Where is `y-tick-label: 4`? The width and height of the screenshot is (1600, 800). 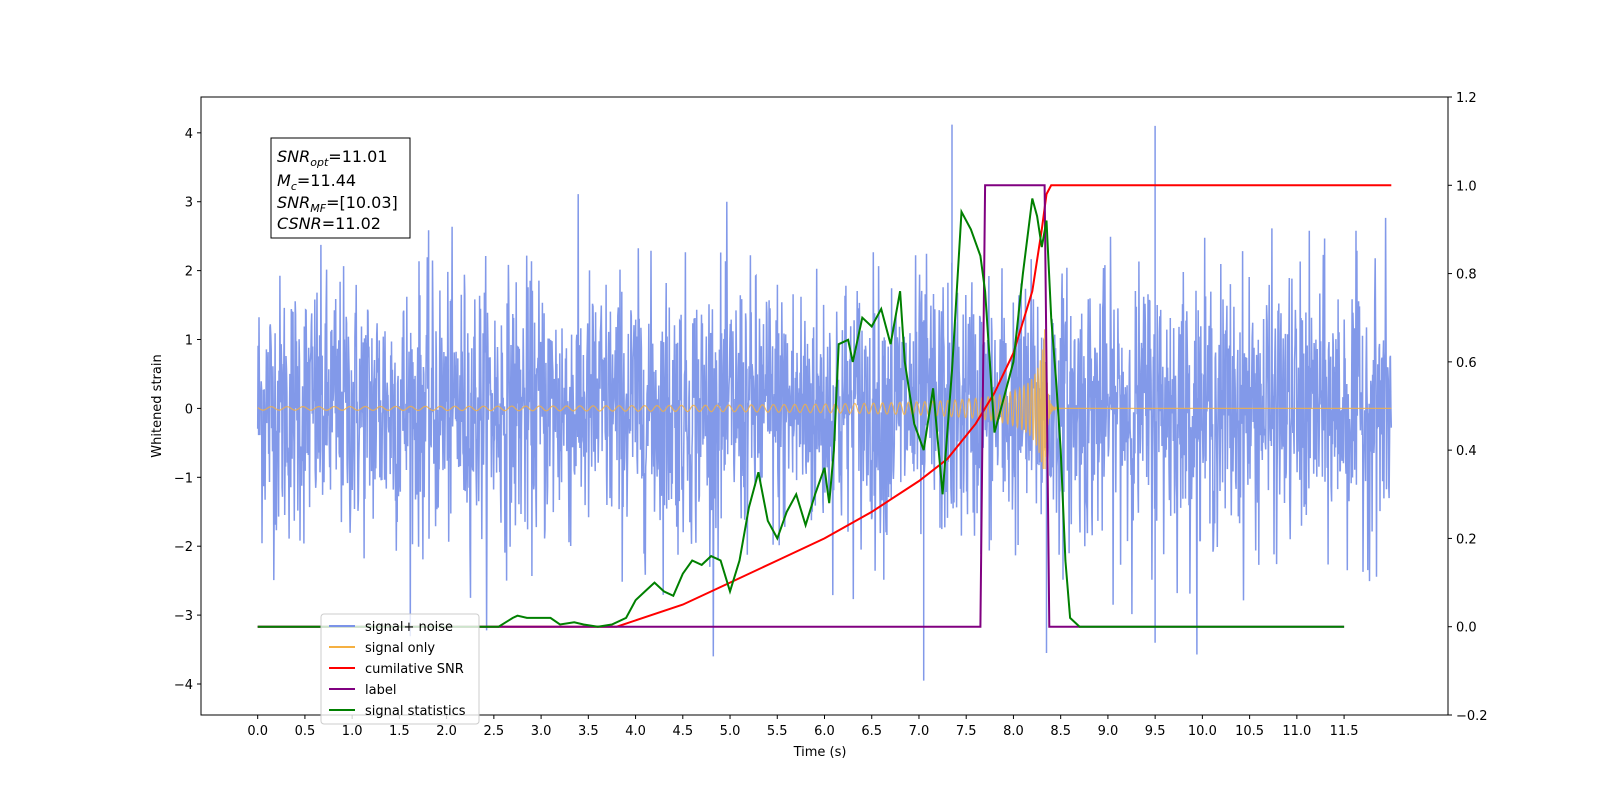 y-tick-label: 4 is located at coordinates (189, 134).